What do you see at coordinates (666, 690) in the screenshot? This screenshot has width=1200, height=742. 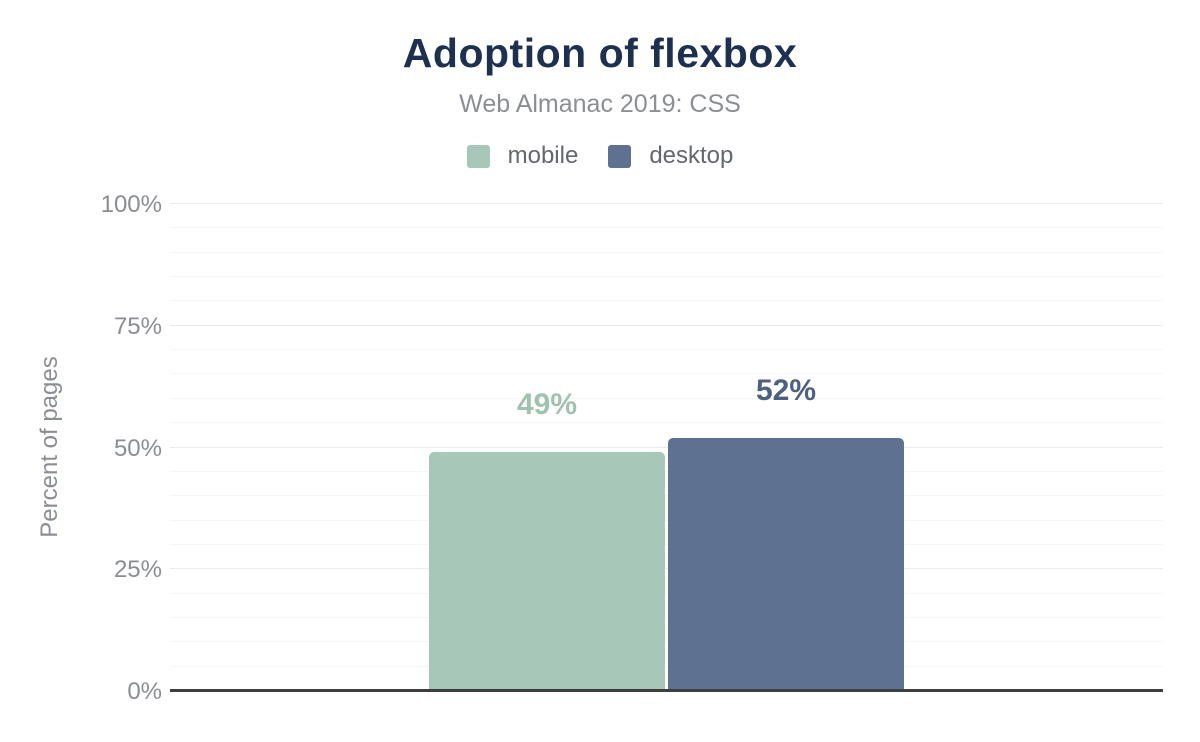 I see `x-axis-line` at bounding box center [666, 690].